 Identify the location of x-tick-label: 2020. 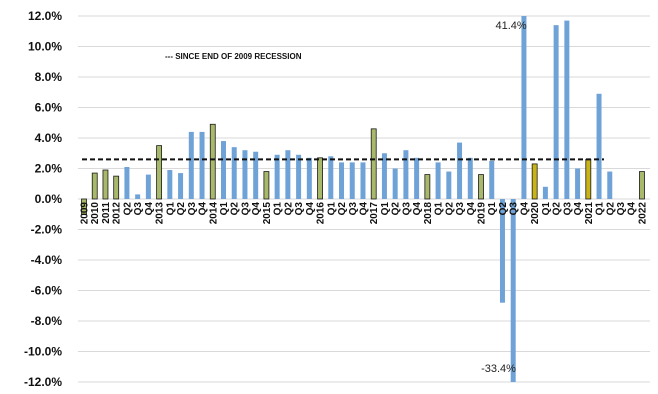
(535, 213).